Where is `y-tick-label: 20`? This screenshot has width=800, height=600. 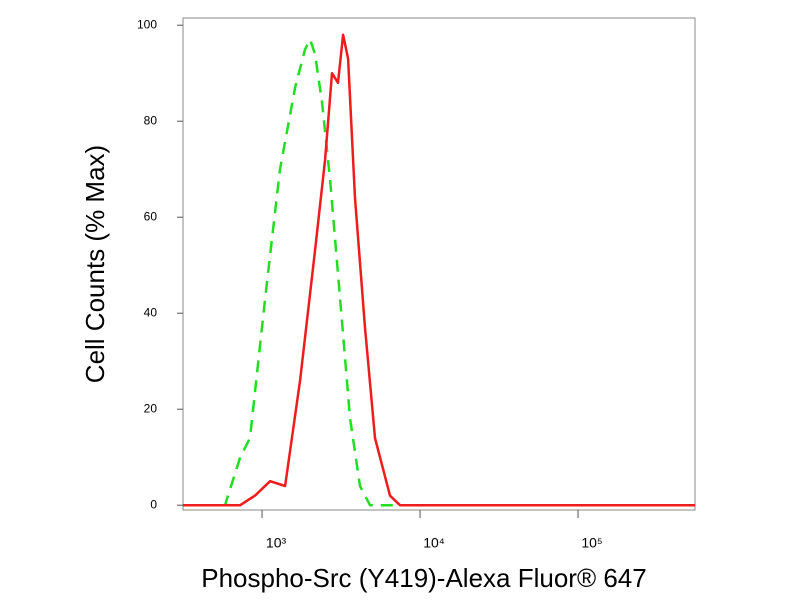
y-tick-label: 20 is located at coordinates (151, 408).